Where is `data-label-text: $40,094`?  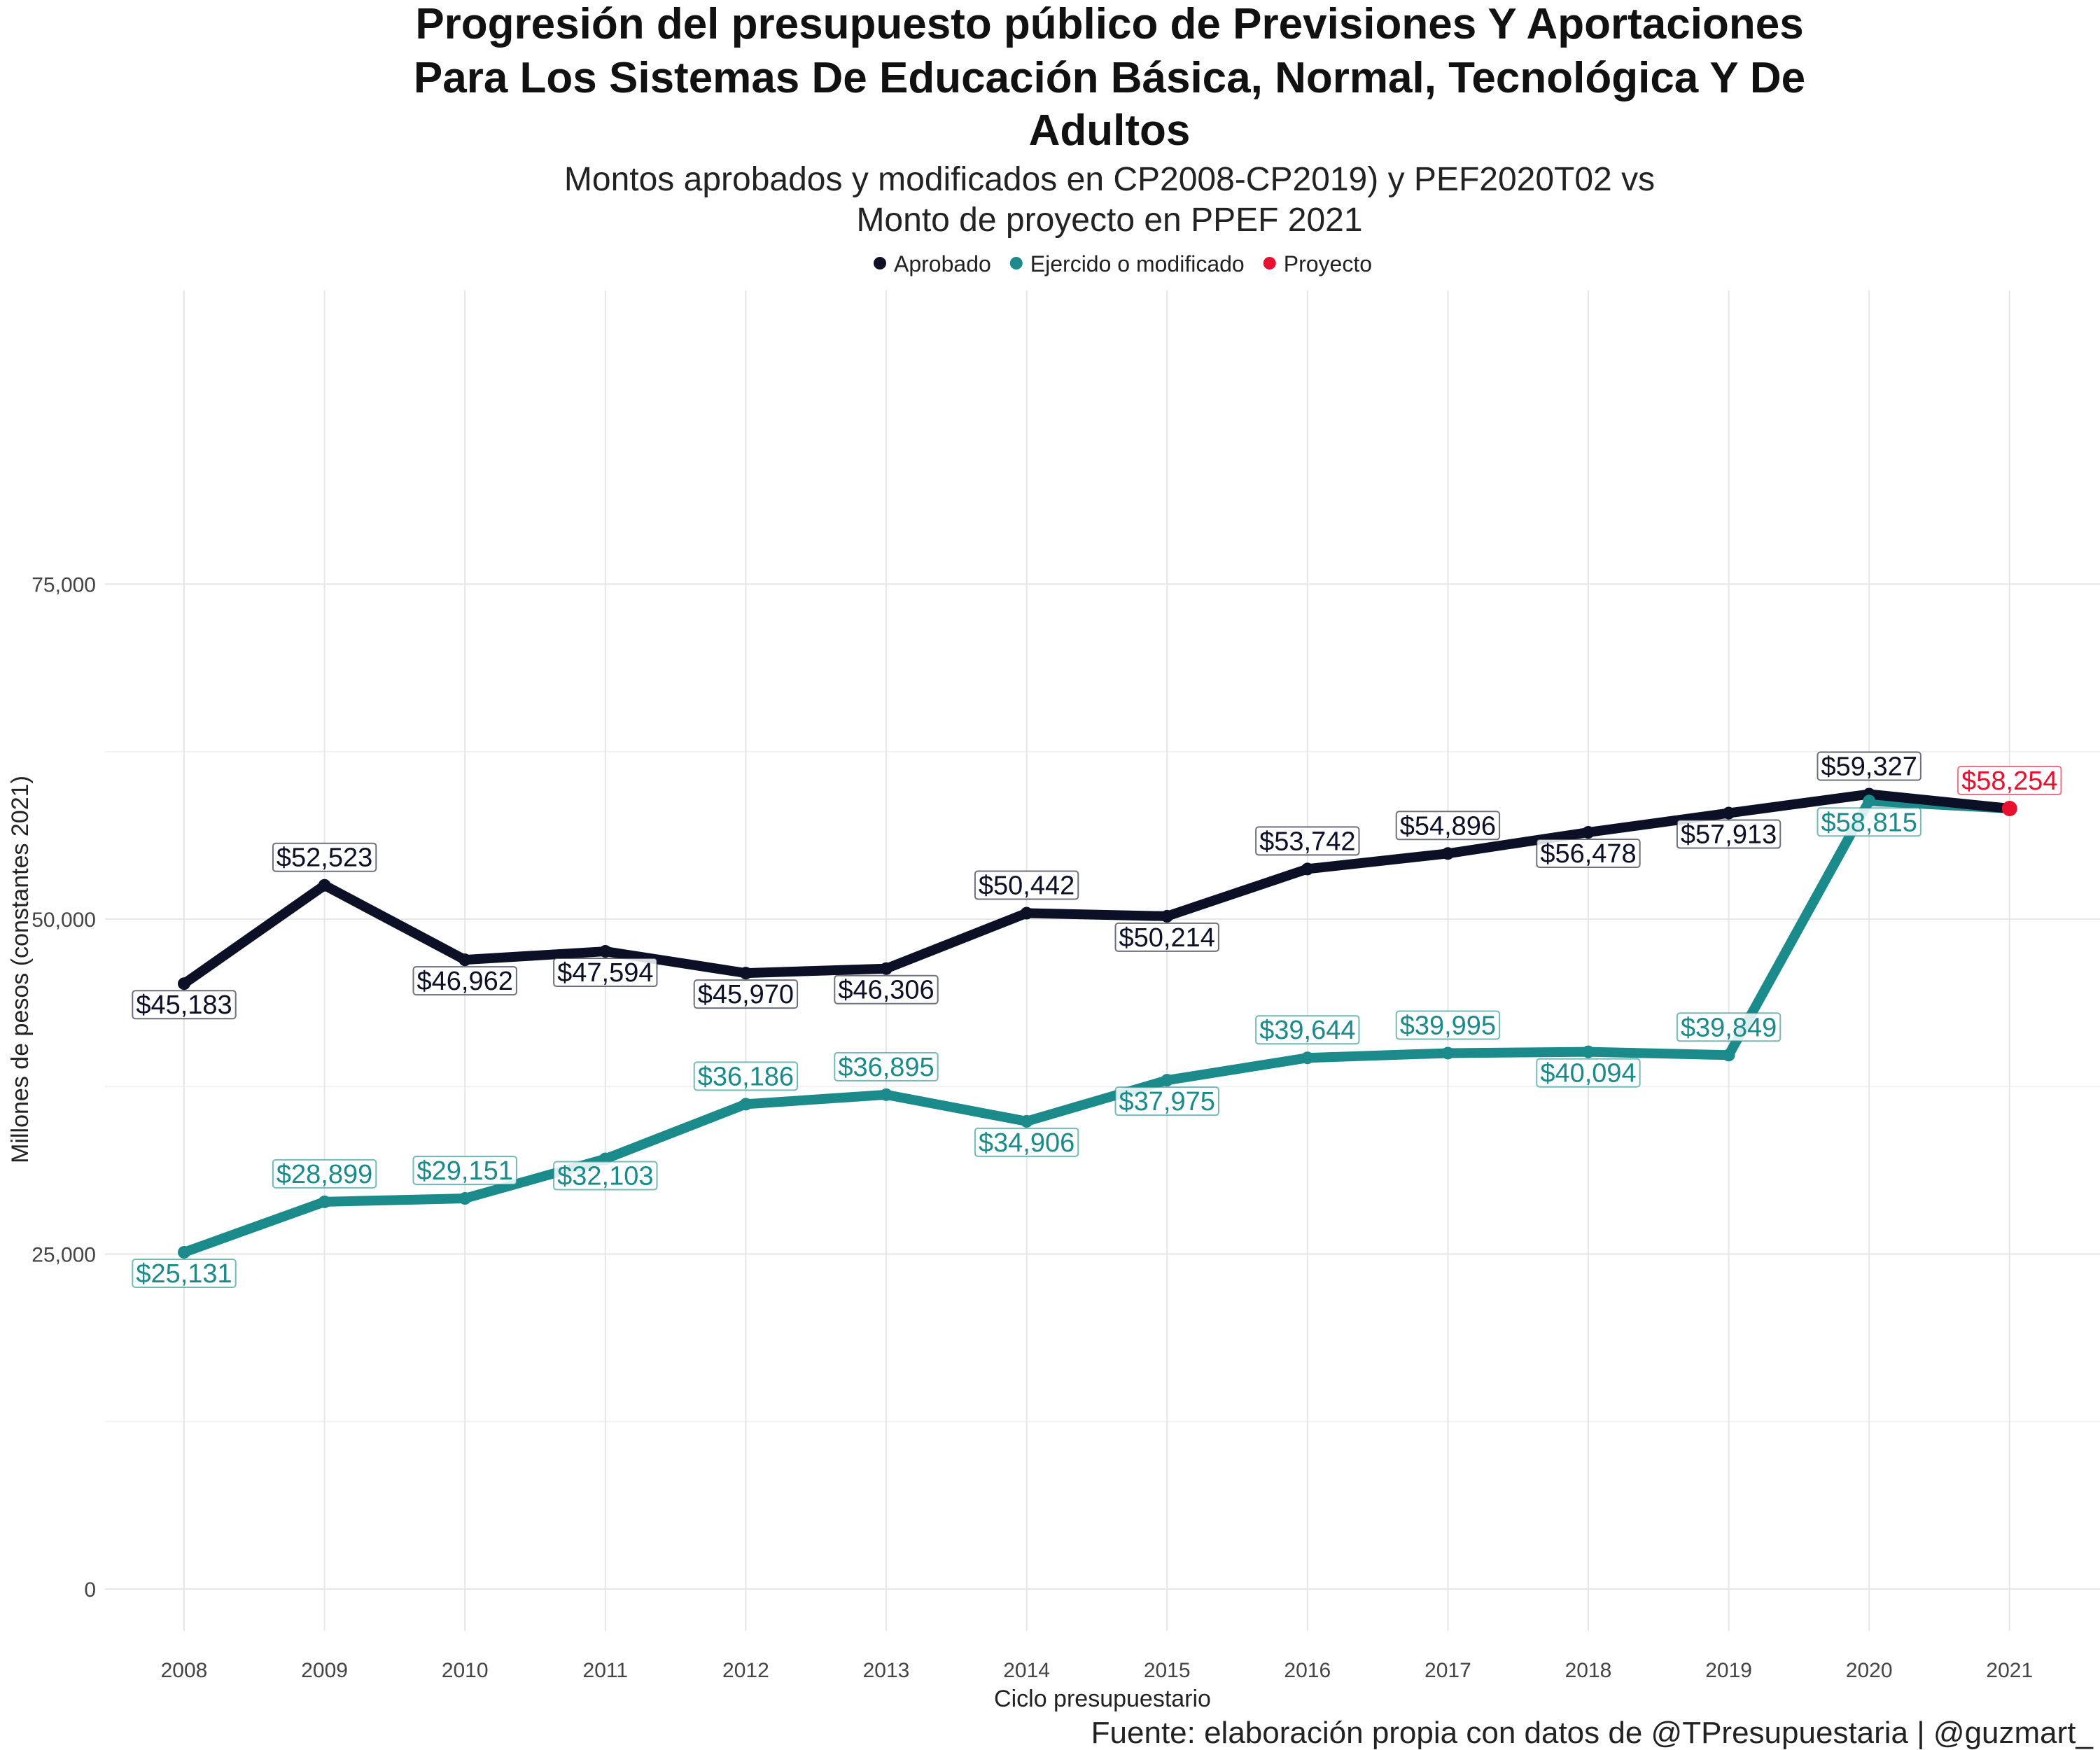 data-label-text: $40,094 is located at coordinates (1588, 1073).